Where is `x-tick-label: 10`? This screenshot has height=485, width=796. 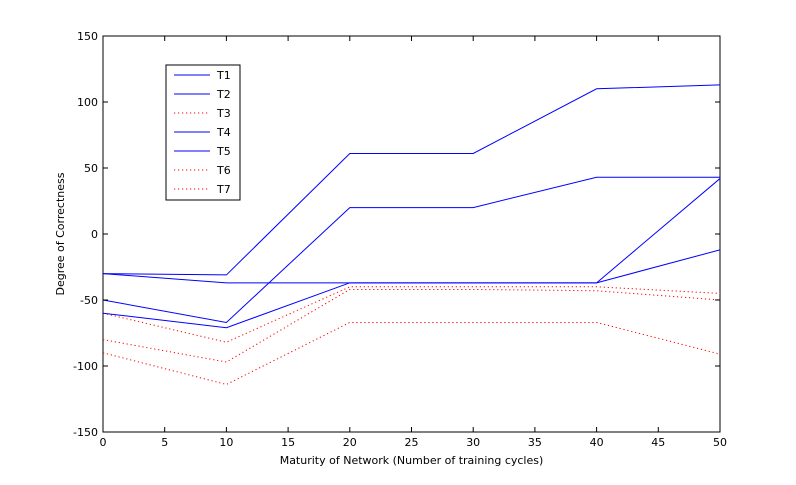 x-tick-label: 10 is located at coordinates (226, 442).